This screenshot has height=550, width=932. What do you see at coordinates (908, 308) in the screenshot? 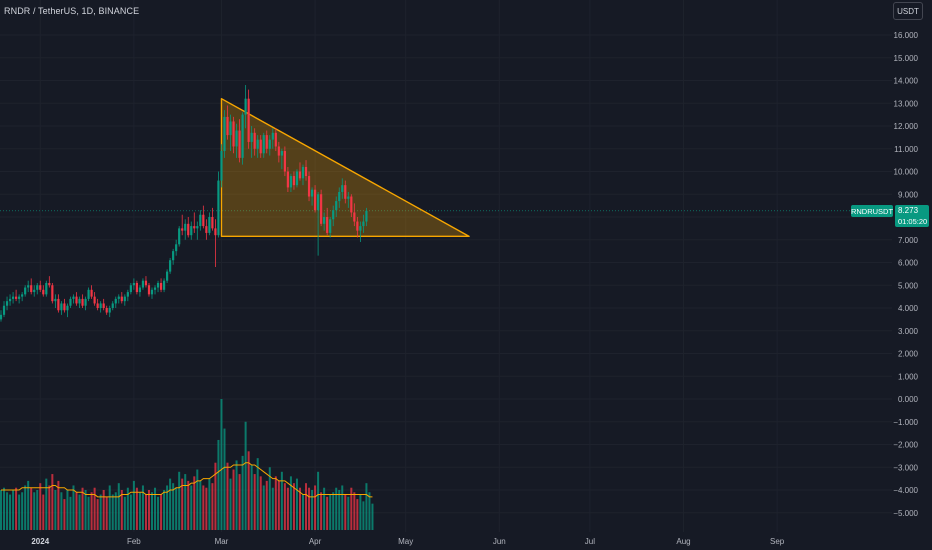
I see `y-tick-label: 4.000` at bounding box center [908, 308].